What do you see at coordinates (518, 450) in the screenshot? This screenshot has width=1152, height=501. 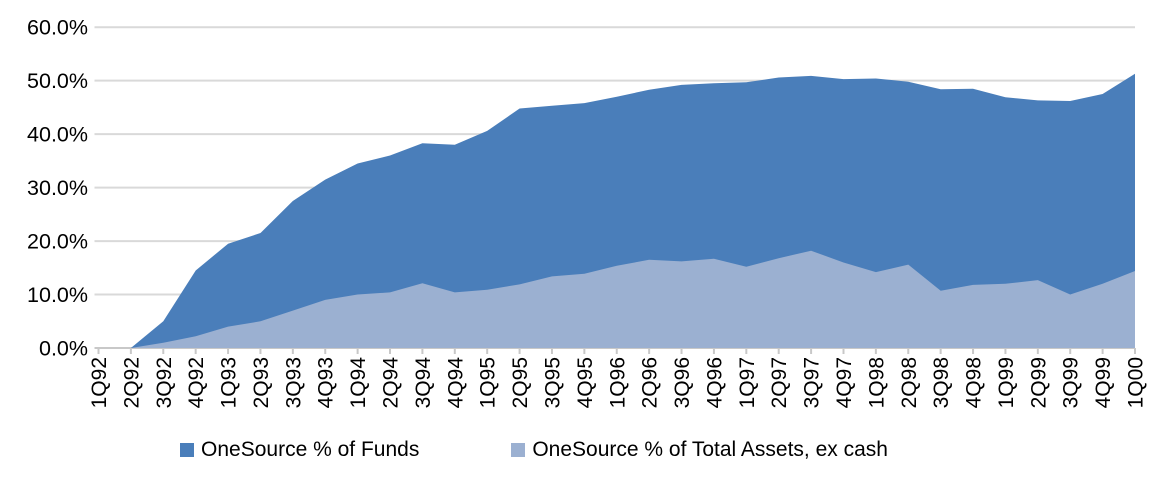 I see `total-assets-legend-swatch` at bounding box center [518, 450].